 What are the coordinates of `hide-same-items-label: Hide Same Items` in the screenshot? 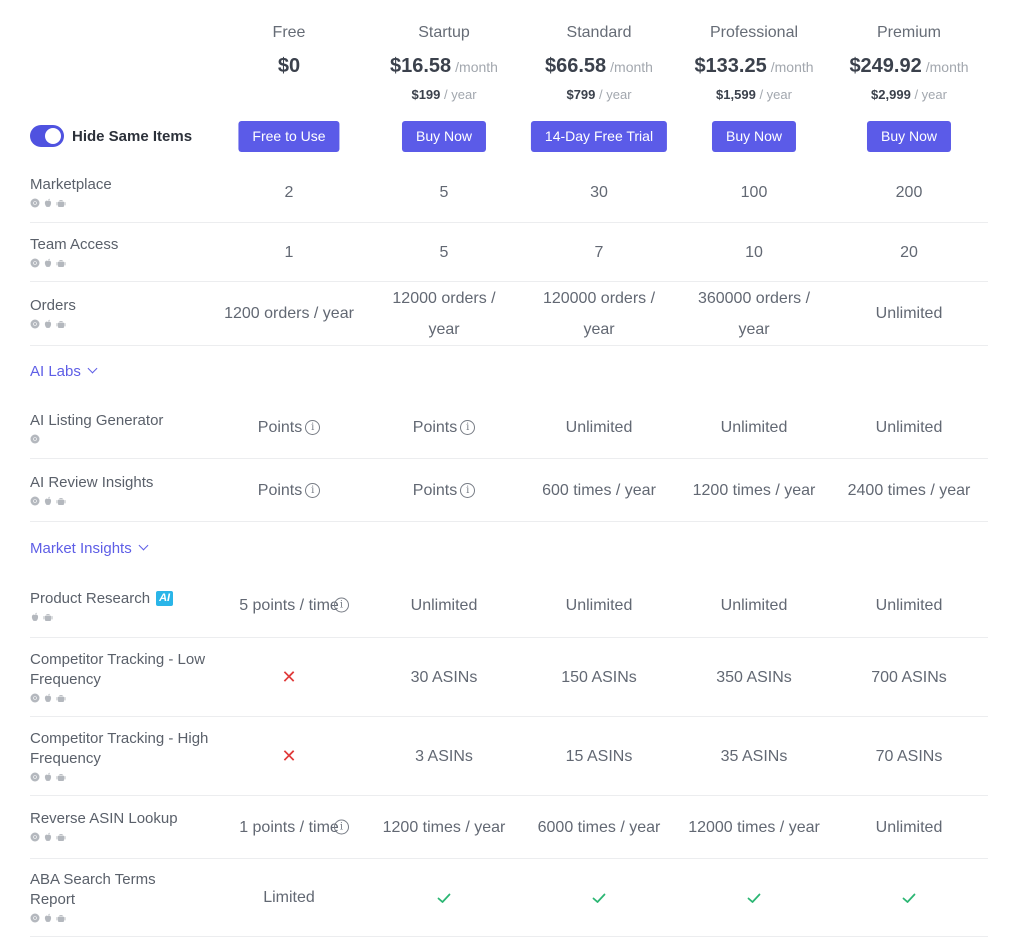 It's located at (132, 136).